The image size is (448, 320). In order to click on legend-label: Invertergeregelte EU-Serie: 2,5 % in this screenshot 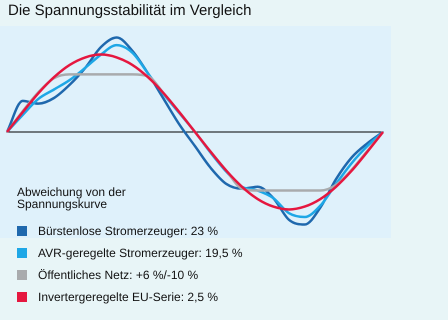, I will do `click(128, 297)`.